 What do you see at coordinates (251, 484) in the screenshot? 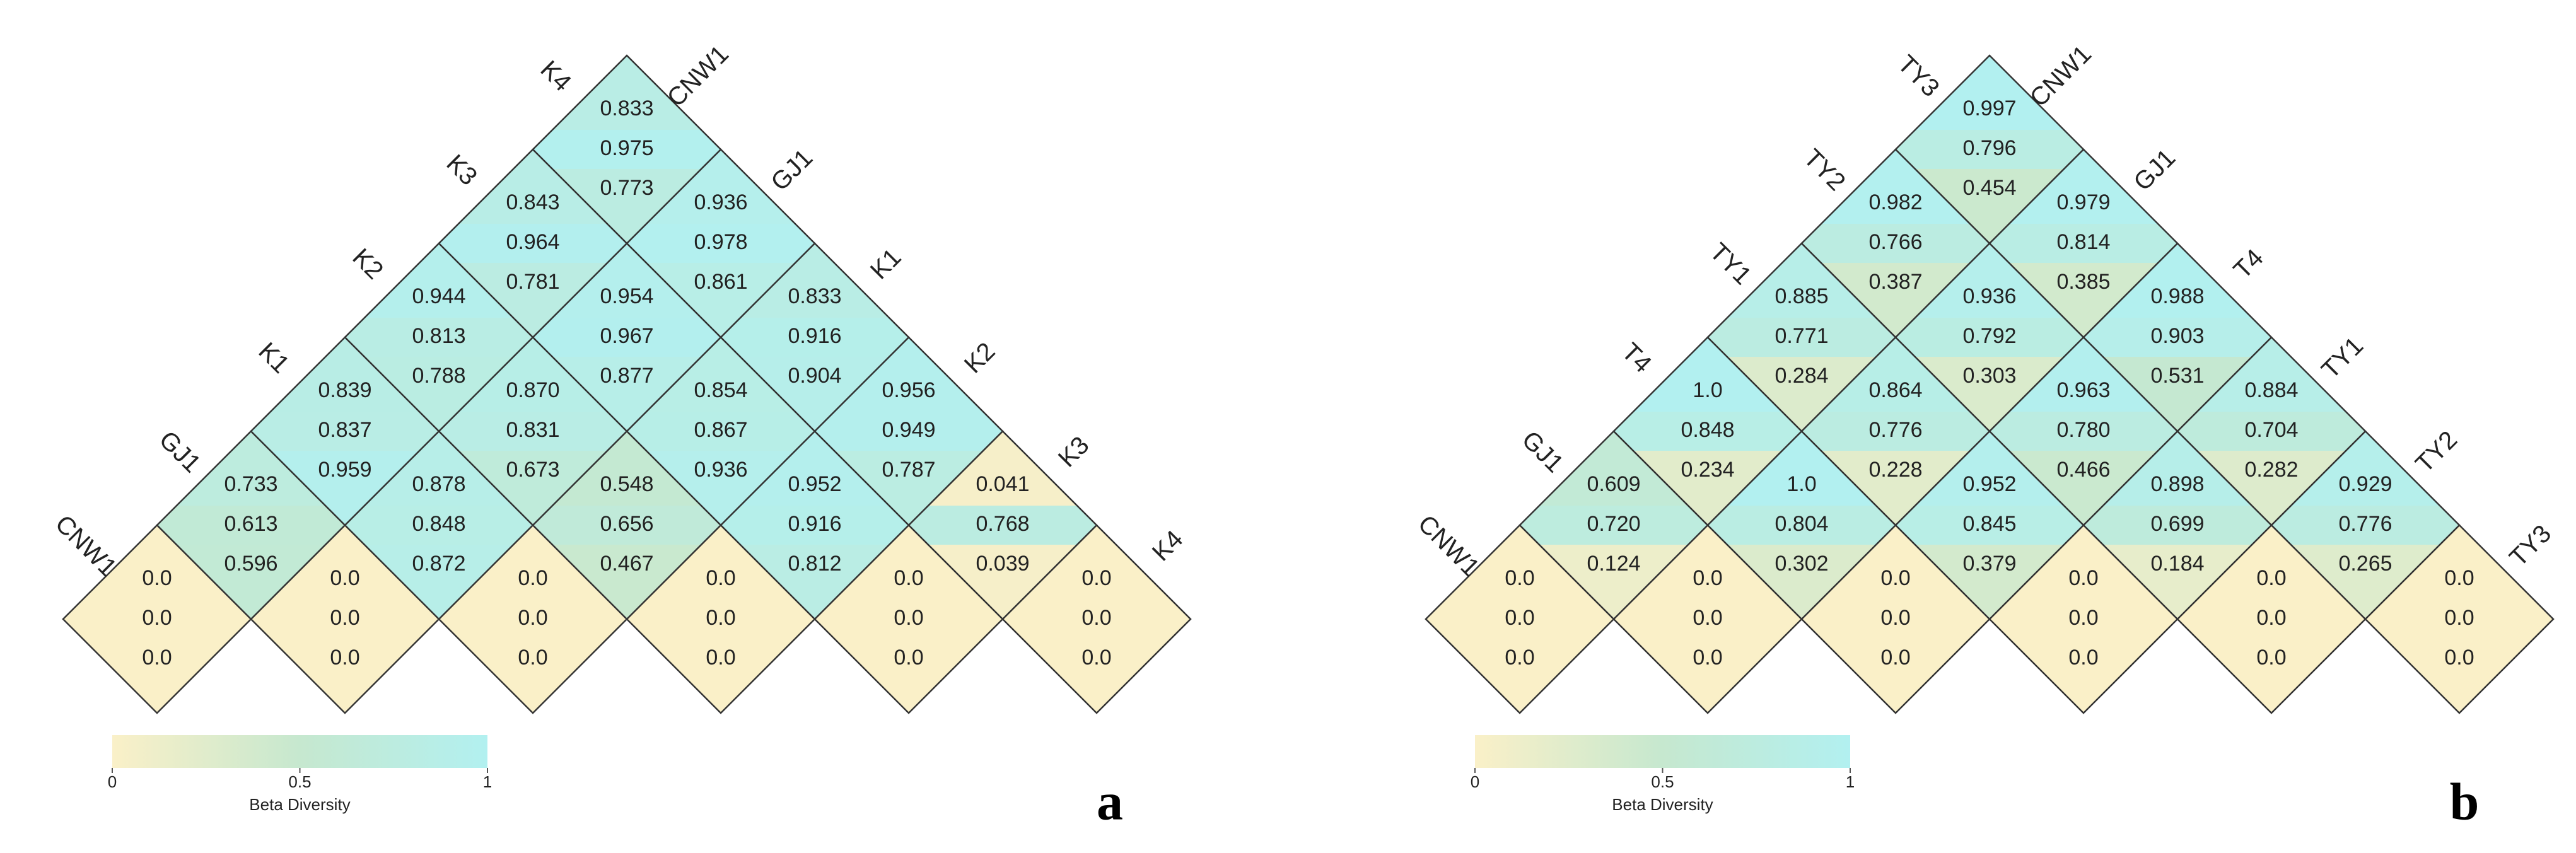
I see `cell-value: 0.733` at bounding box center [251, 484].